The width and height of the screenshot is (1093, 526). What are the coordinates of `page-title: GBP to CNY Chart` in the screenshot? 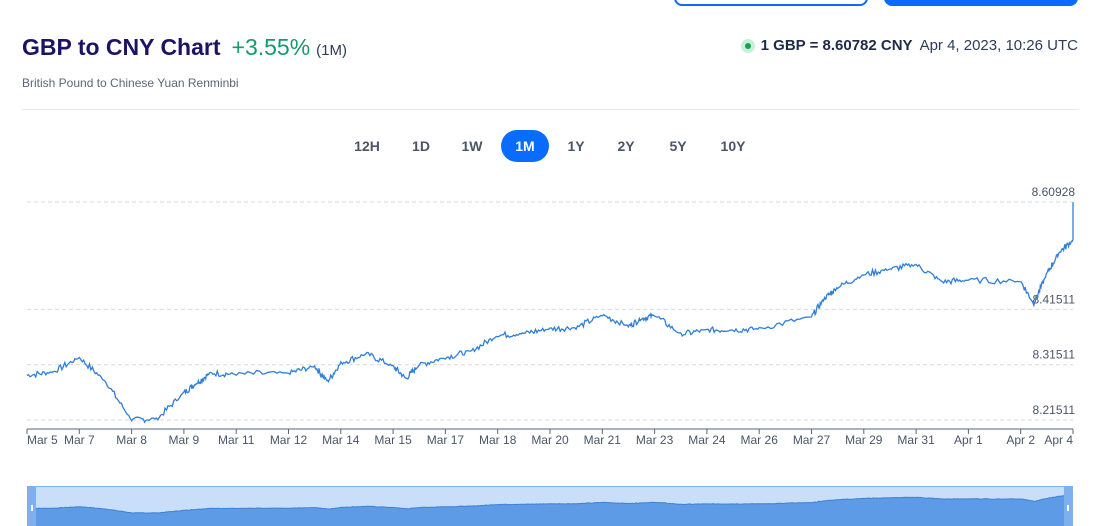 It's located at (121, 47).